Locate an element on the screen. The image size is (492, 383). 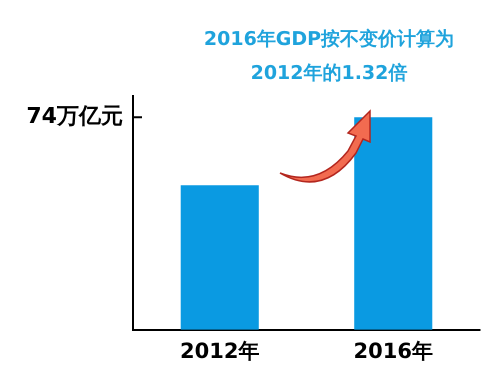
text: 74万亿元 is located at coordinates (74, 116).